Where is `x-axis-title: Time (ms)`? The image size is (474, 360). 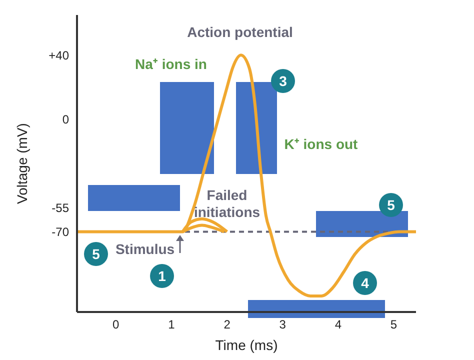 x-axis-title: Time (ms) is located at coordinates (246, 345).